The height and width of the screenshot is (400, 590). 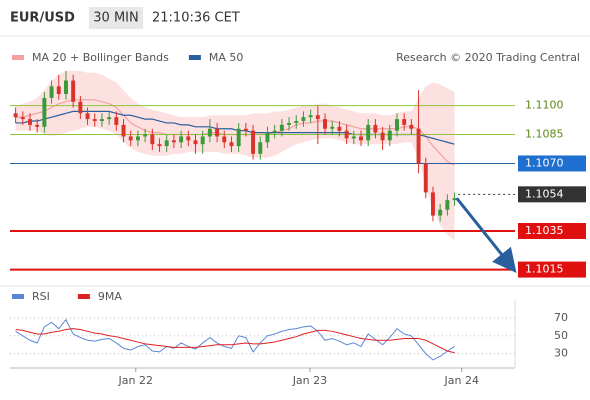 What do you see at coordinates (42, 18) in the screenshot?
I see `symbol: EUR/USD` at bounding box center [42, 18].